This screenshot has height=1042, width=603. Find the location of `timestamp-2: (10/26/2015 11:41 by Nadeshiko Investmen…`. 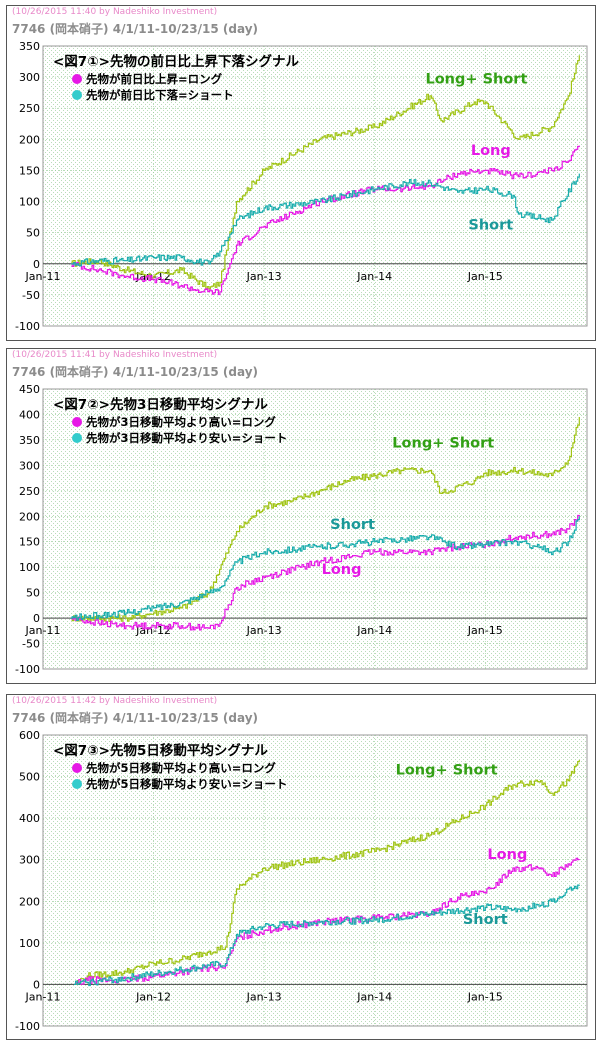

timestamp-2: (10/26/2015 11:41 by Nadeshiko Investmen… is located at coordinates (115, 355).